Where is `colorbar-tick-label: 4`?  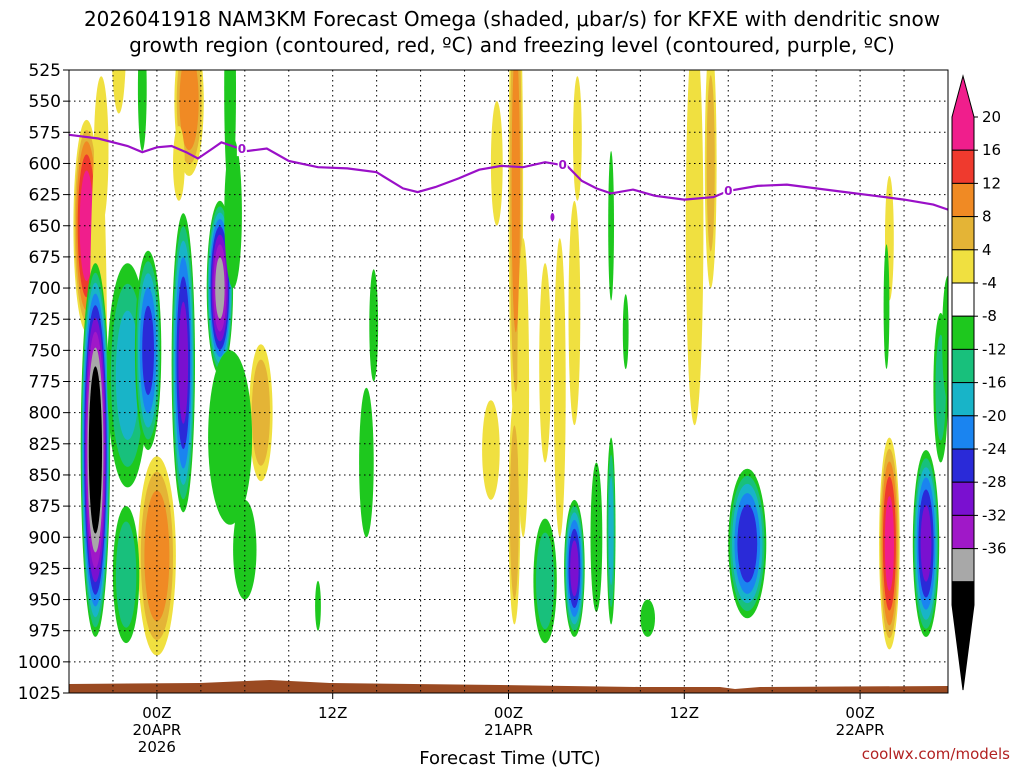
colorbar-tick-label: 4 is located at coordinates (987, 250).